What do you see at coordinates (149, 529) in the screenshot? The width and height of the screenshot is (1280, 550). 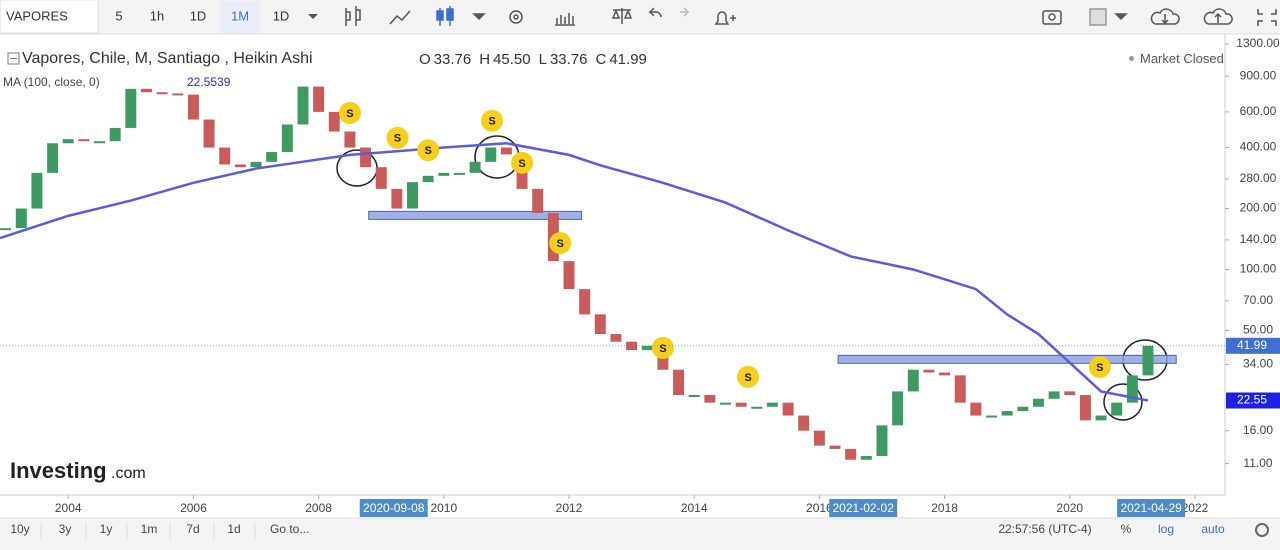 I see `range-button: 1m` at bounding box center [149, 529].